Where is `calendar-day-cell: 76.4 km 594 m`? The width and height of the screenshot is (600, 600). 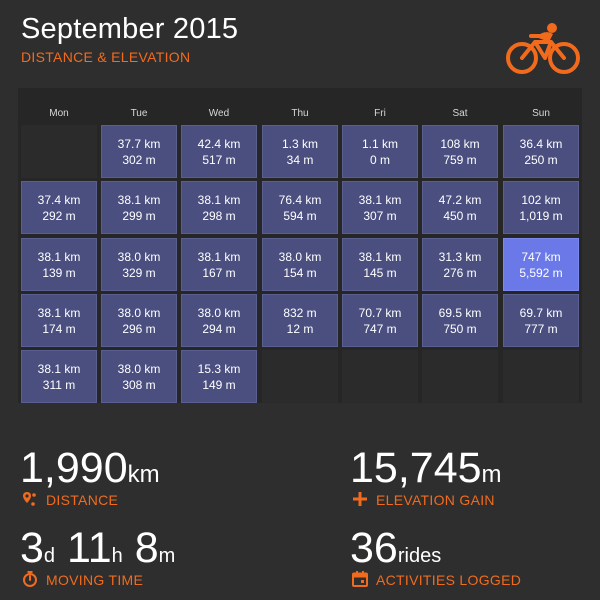 calendar-day-cell: 76.4 km 594 m is located at coordinates (300, 207).